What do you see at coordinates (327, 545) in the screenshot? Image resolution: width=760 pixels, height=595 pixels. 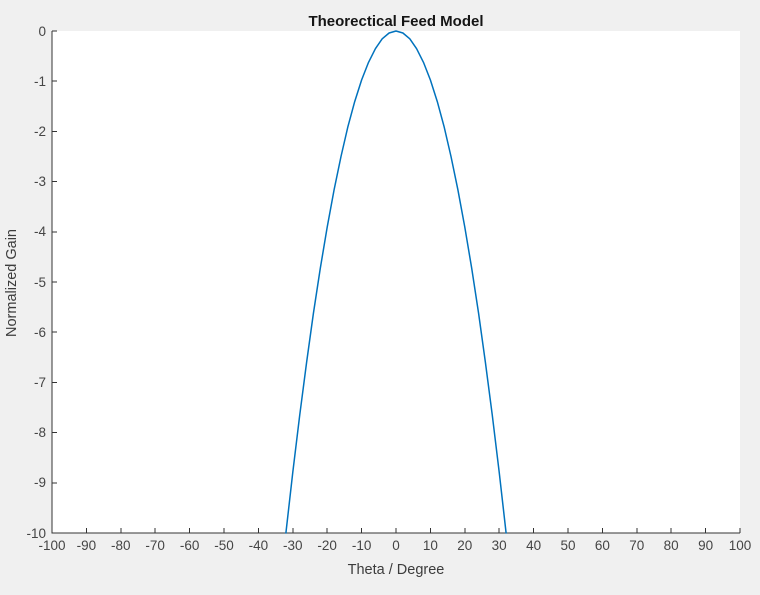 I see `x-tick-label: -20` at bounding box center [327, 545].